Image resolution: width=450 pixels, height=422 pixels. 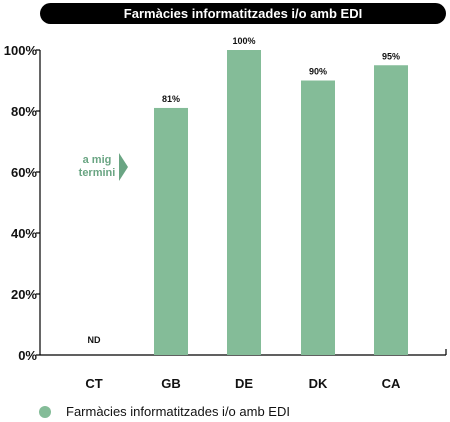 I want to click on category-label-ct: CT, so click(x=93, y=383).